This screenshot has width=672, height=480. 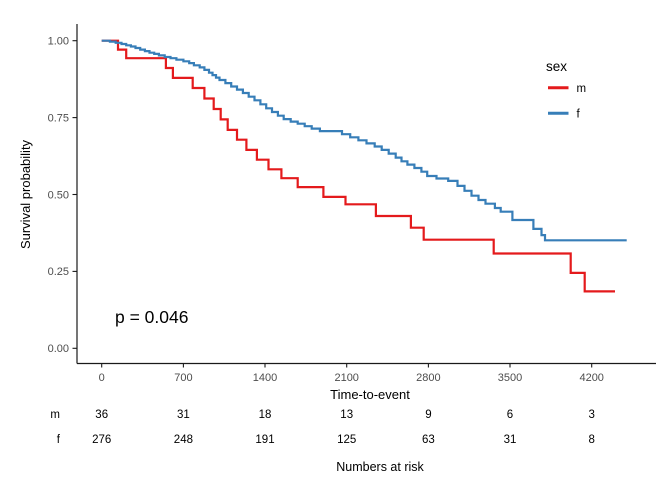 What do you see at coordinates (346, 415) in the screenshot?
I see `risk-count-m-3: 13` at bounding box center [346, 415].